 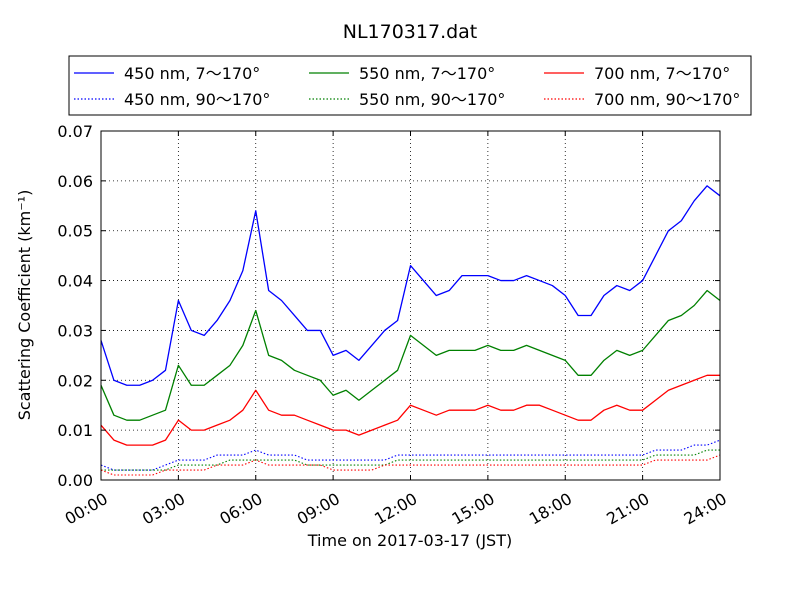 I want to click on chart-title: NL170317.dat, so click(x=410, y=32).